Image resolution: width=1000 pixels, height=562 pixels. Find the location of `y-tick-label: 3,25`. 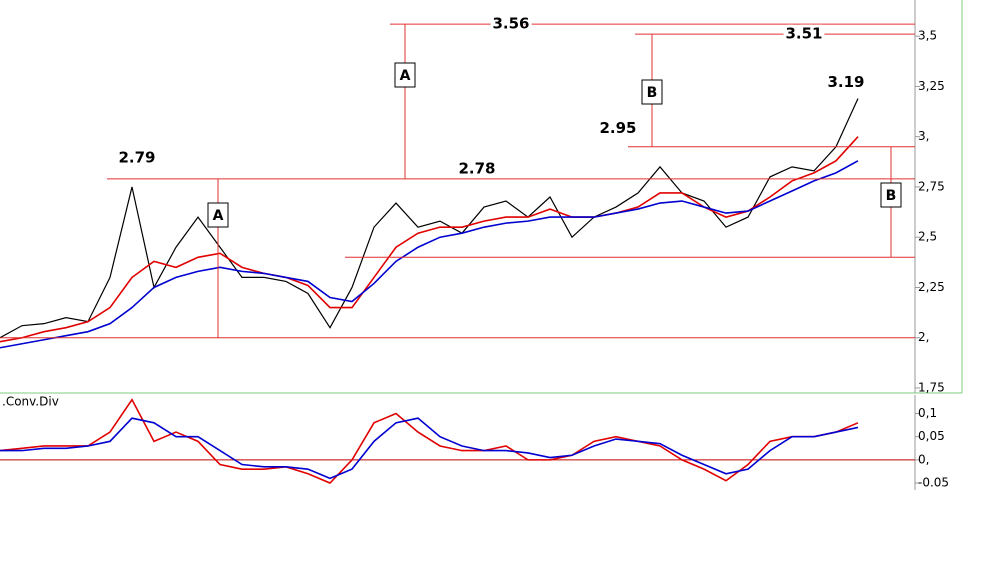

y-tick-label: 3,25 is located at coordinates (931, 86).